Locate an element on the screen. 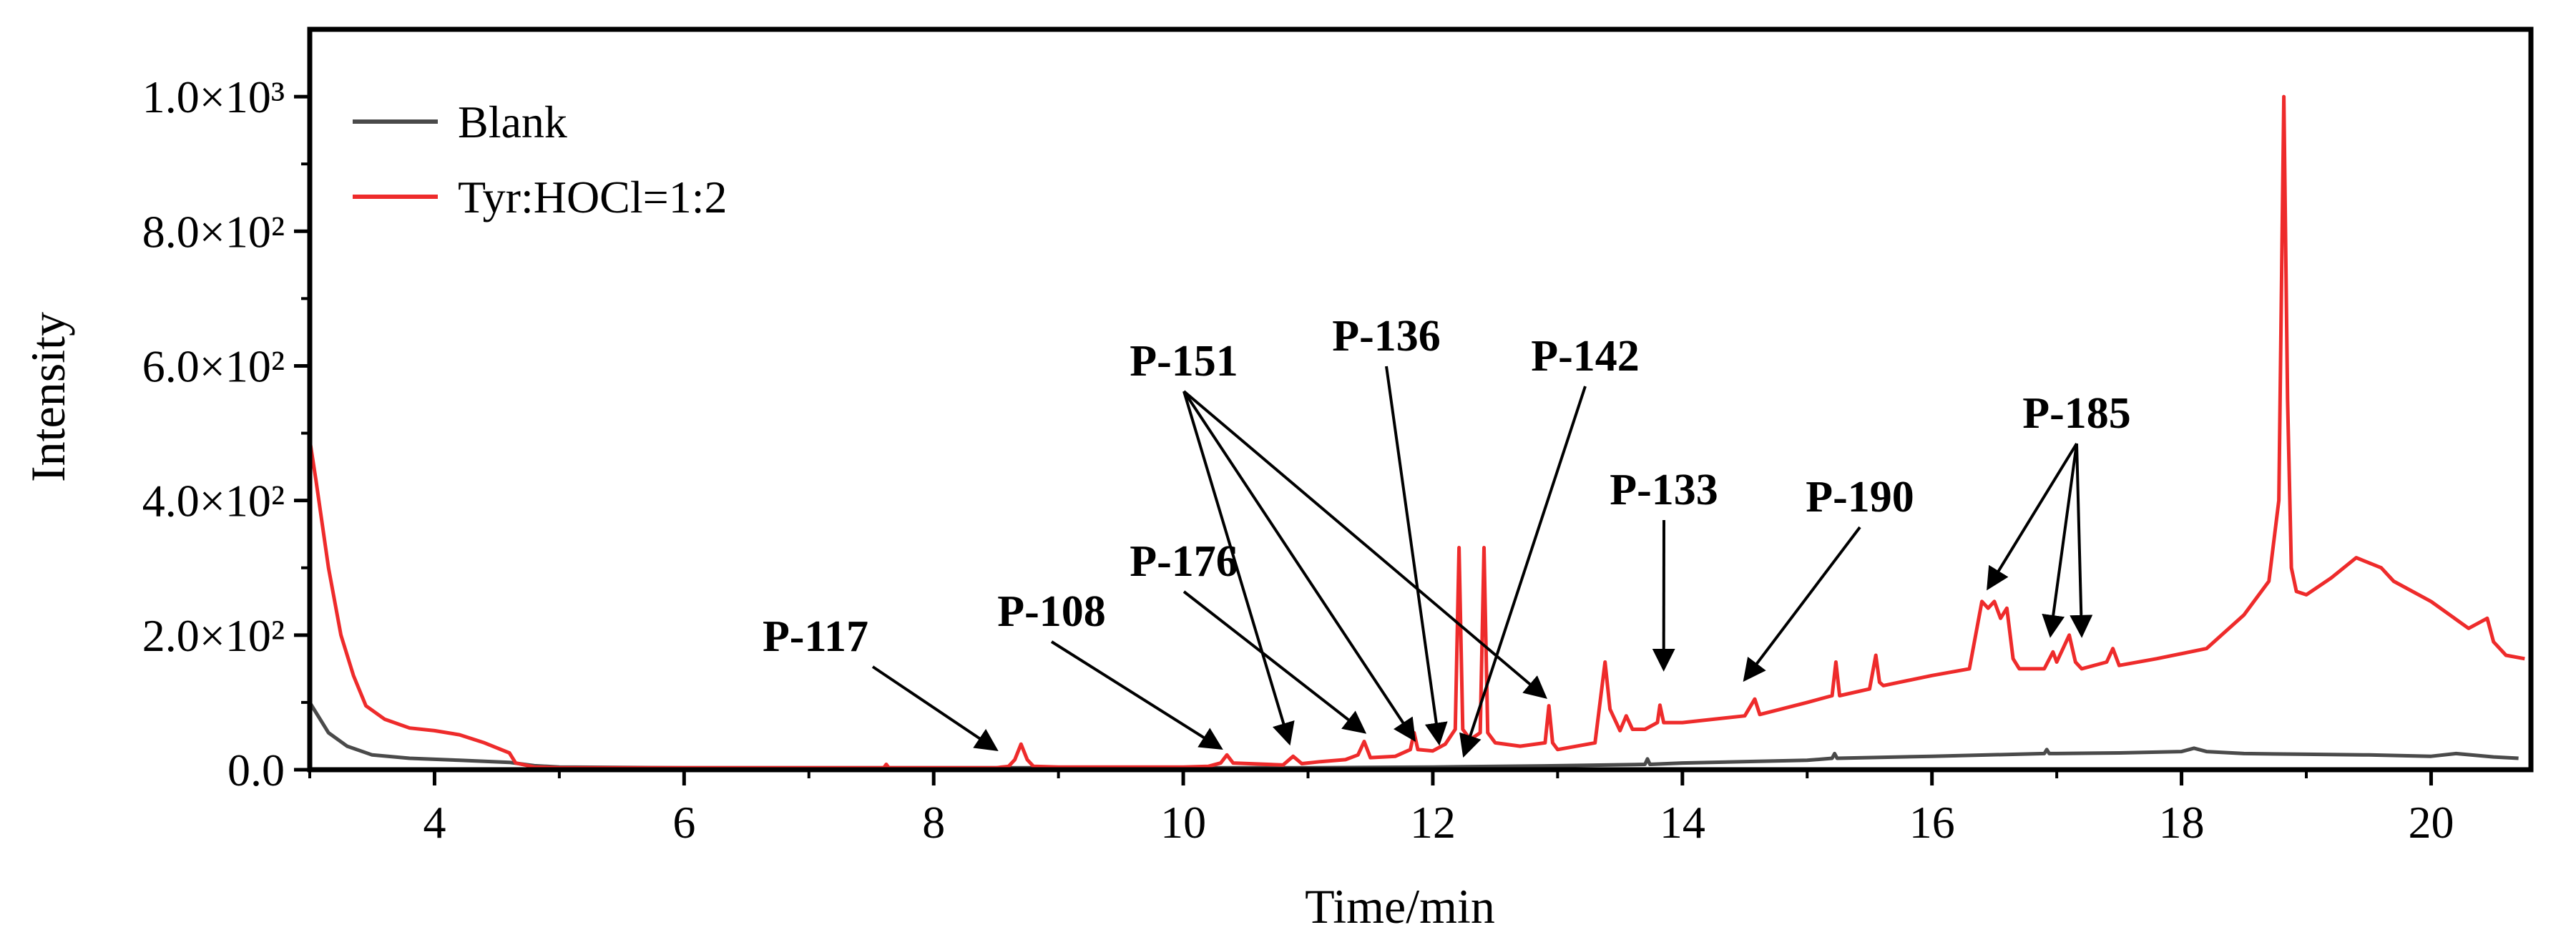 This screenshot has height=950, width=2576. peak-label-p-151: P-151 is located at coordinates (1184, 362).